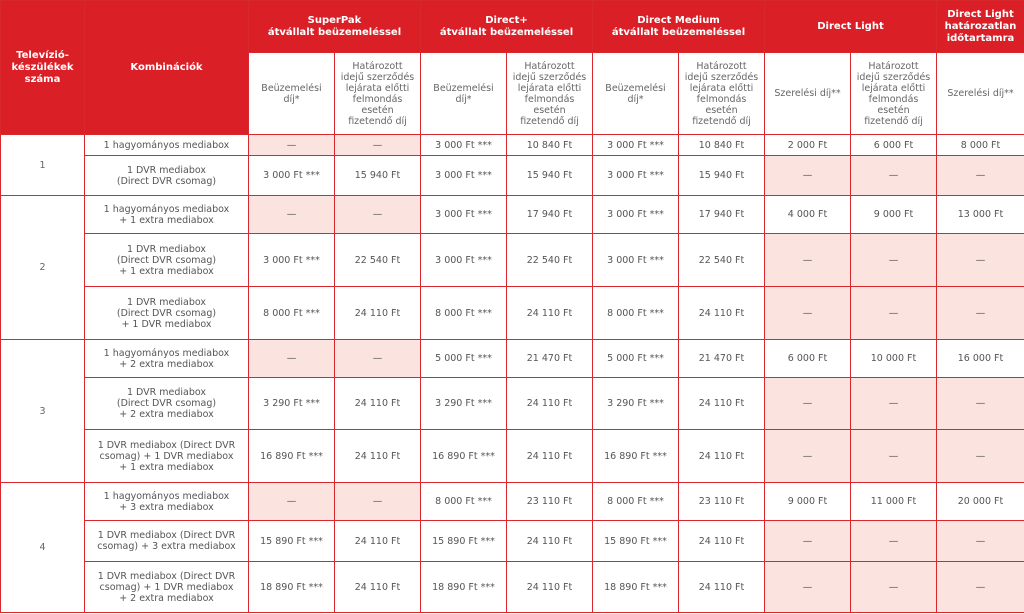  I want to click on subheader-cell: Szerelési díj**, so click(980, 93).